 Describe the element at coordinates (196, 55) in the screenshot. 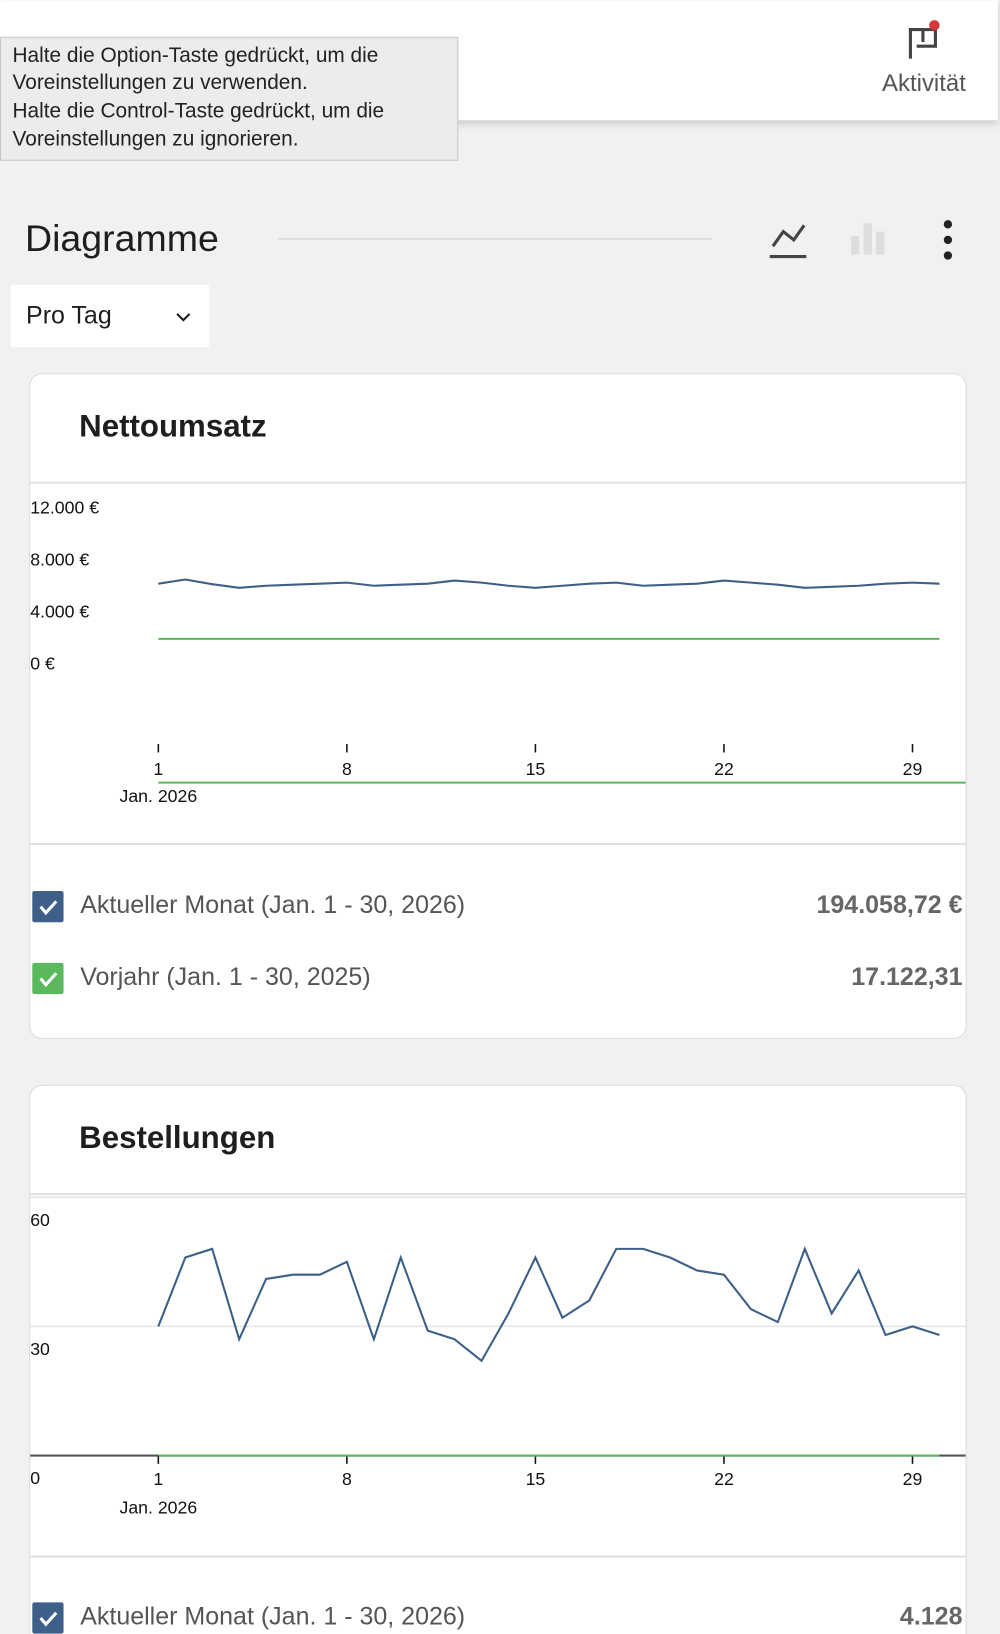

I see `tooltip-line: Halte die Option-Taste gedrückt, um die` at that location.